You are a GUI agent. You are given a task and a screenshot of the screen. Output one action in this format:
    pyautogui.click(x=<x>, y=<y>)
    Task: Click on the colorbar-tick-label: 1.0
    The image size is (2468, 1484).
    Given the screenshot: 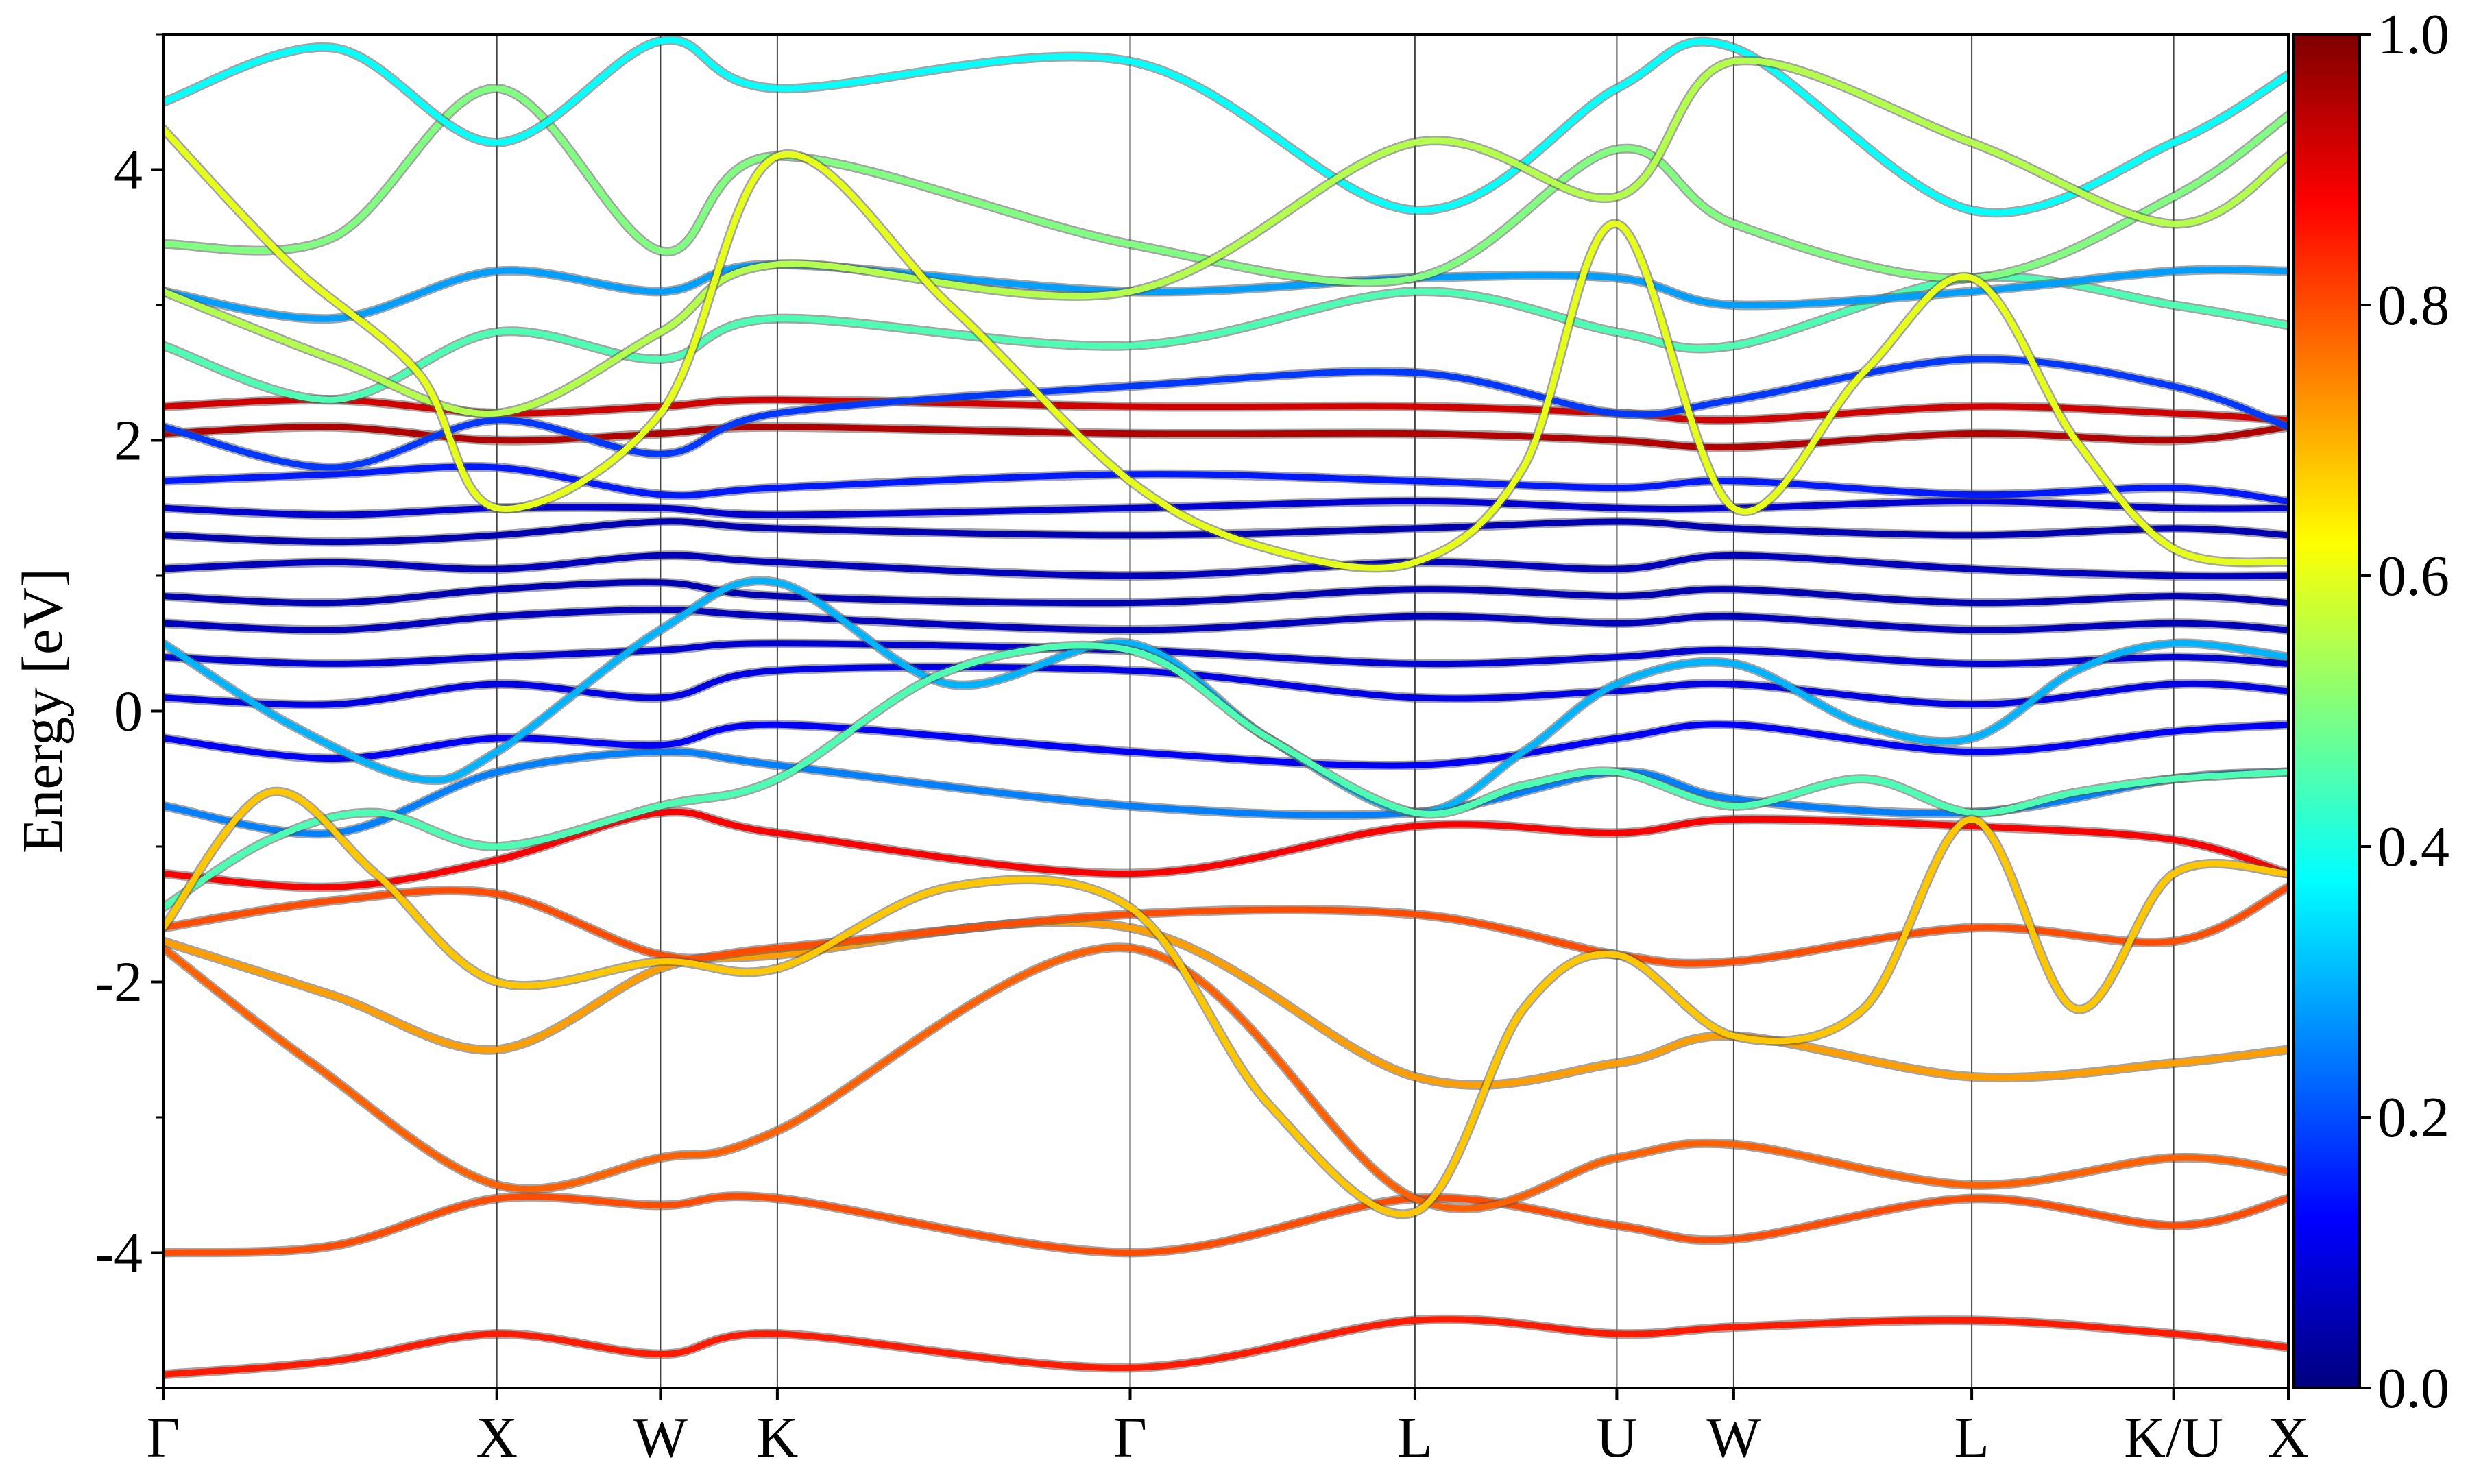 What is the action you would take?
    pyautogui.click(x=2414, y=34)
    